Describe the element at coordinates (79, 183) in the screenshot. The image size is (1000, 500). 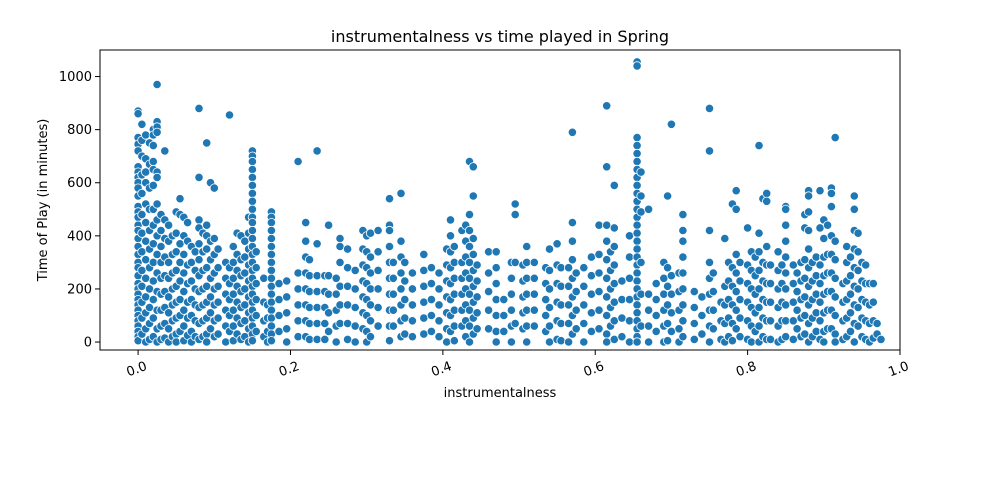
I see `y-tick-label: 600` at that location.